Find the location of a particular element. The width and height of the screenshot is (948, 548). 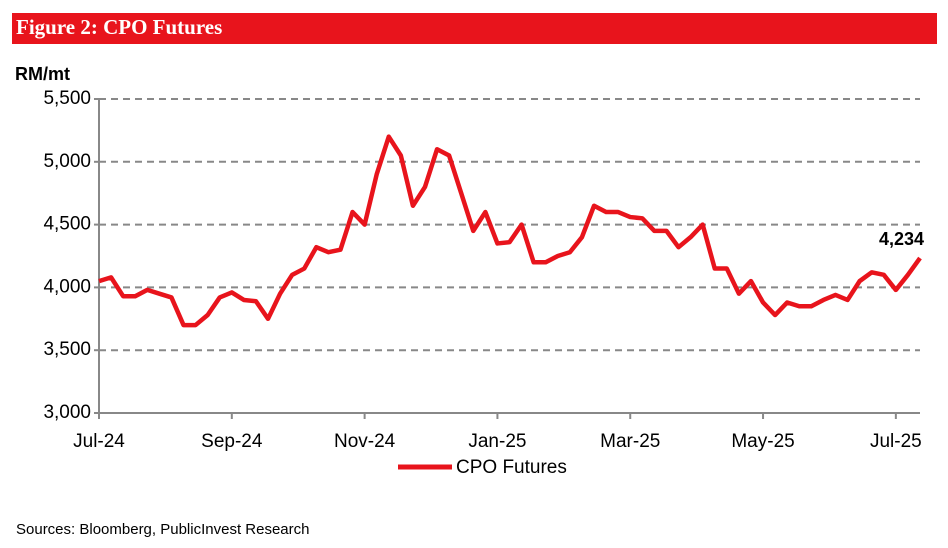

y-tick-label: 5,500 is located at coordinates (67, 98).